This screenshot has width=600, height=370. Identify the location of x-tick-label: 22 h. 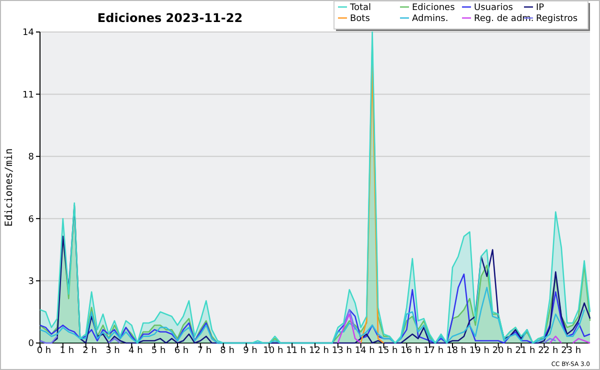
(548, 351).